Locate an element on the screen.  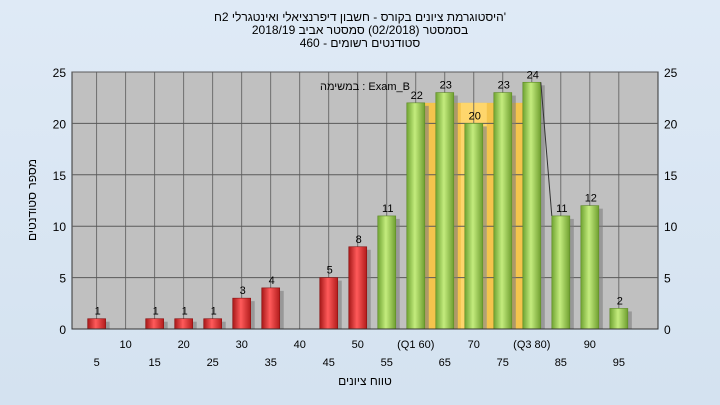
x-tick-label: 55 is located at coordinates (387, 363).